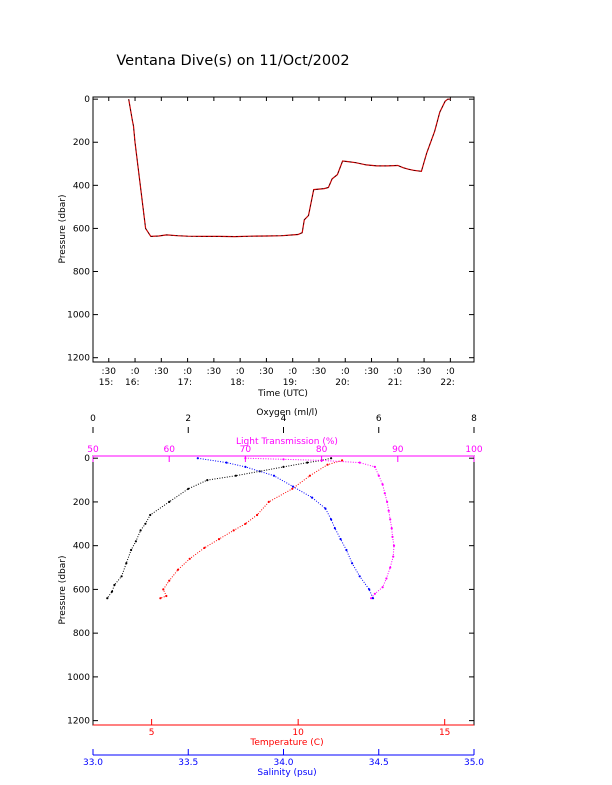 The height and width of the screenshot is (785, 612). I want to click on figure-title: Ventana Dive(s) on 11/Oct/2002, so click(232, 61).